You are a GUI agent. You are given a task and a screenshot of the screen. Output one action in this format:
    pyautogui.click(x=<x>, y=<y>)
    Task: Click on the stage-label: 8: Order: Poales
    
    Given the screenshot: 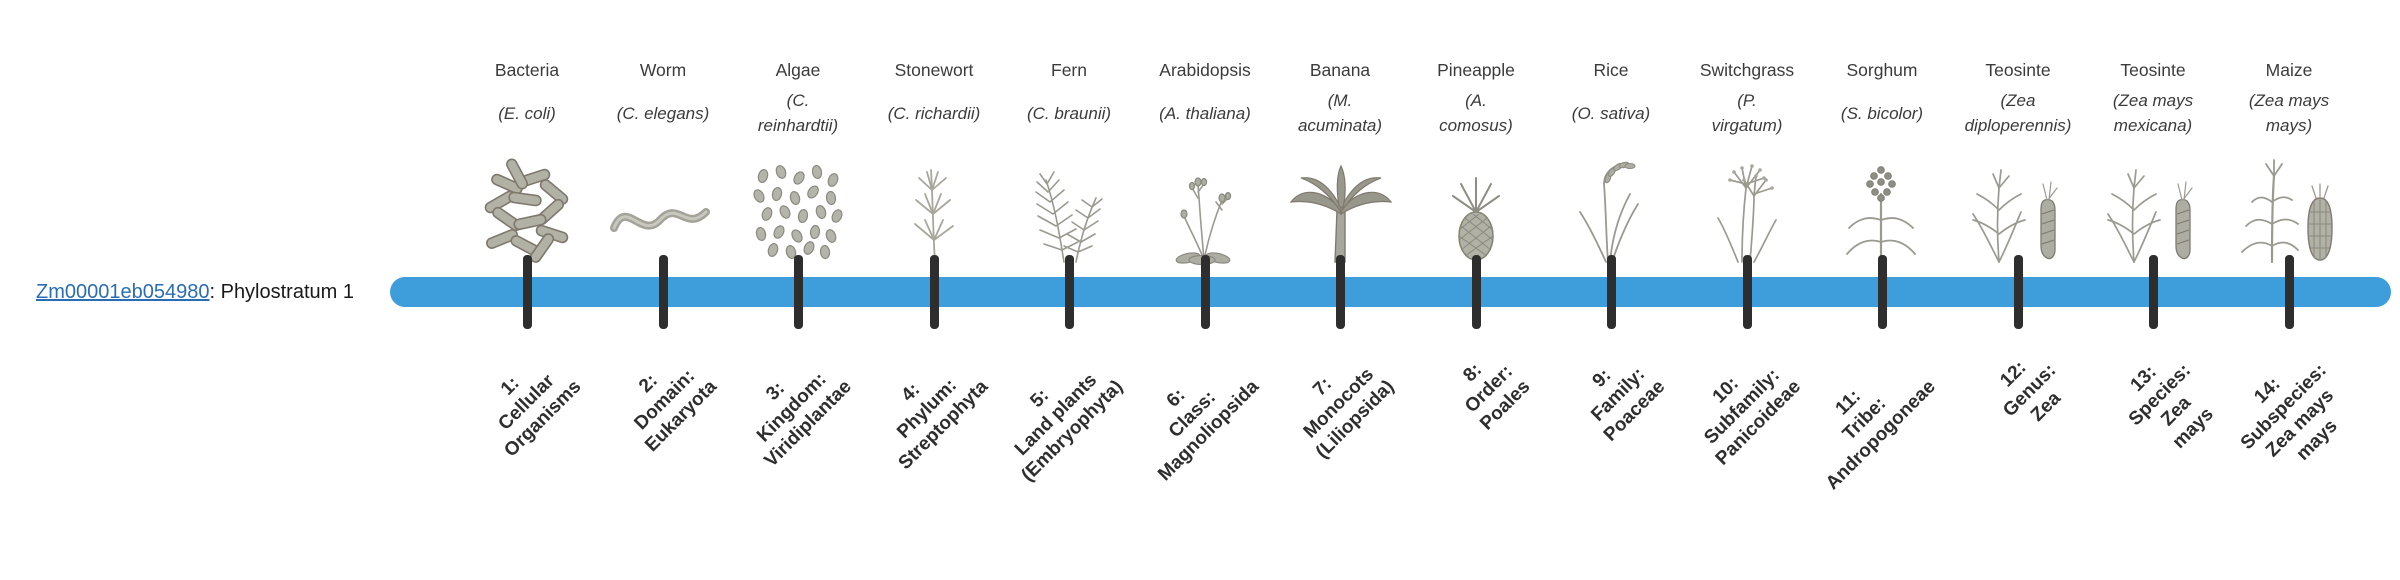 What is the action you would take?
    pyautogui.click(x=1497, y=397)
    